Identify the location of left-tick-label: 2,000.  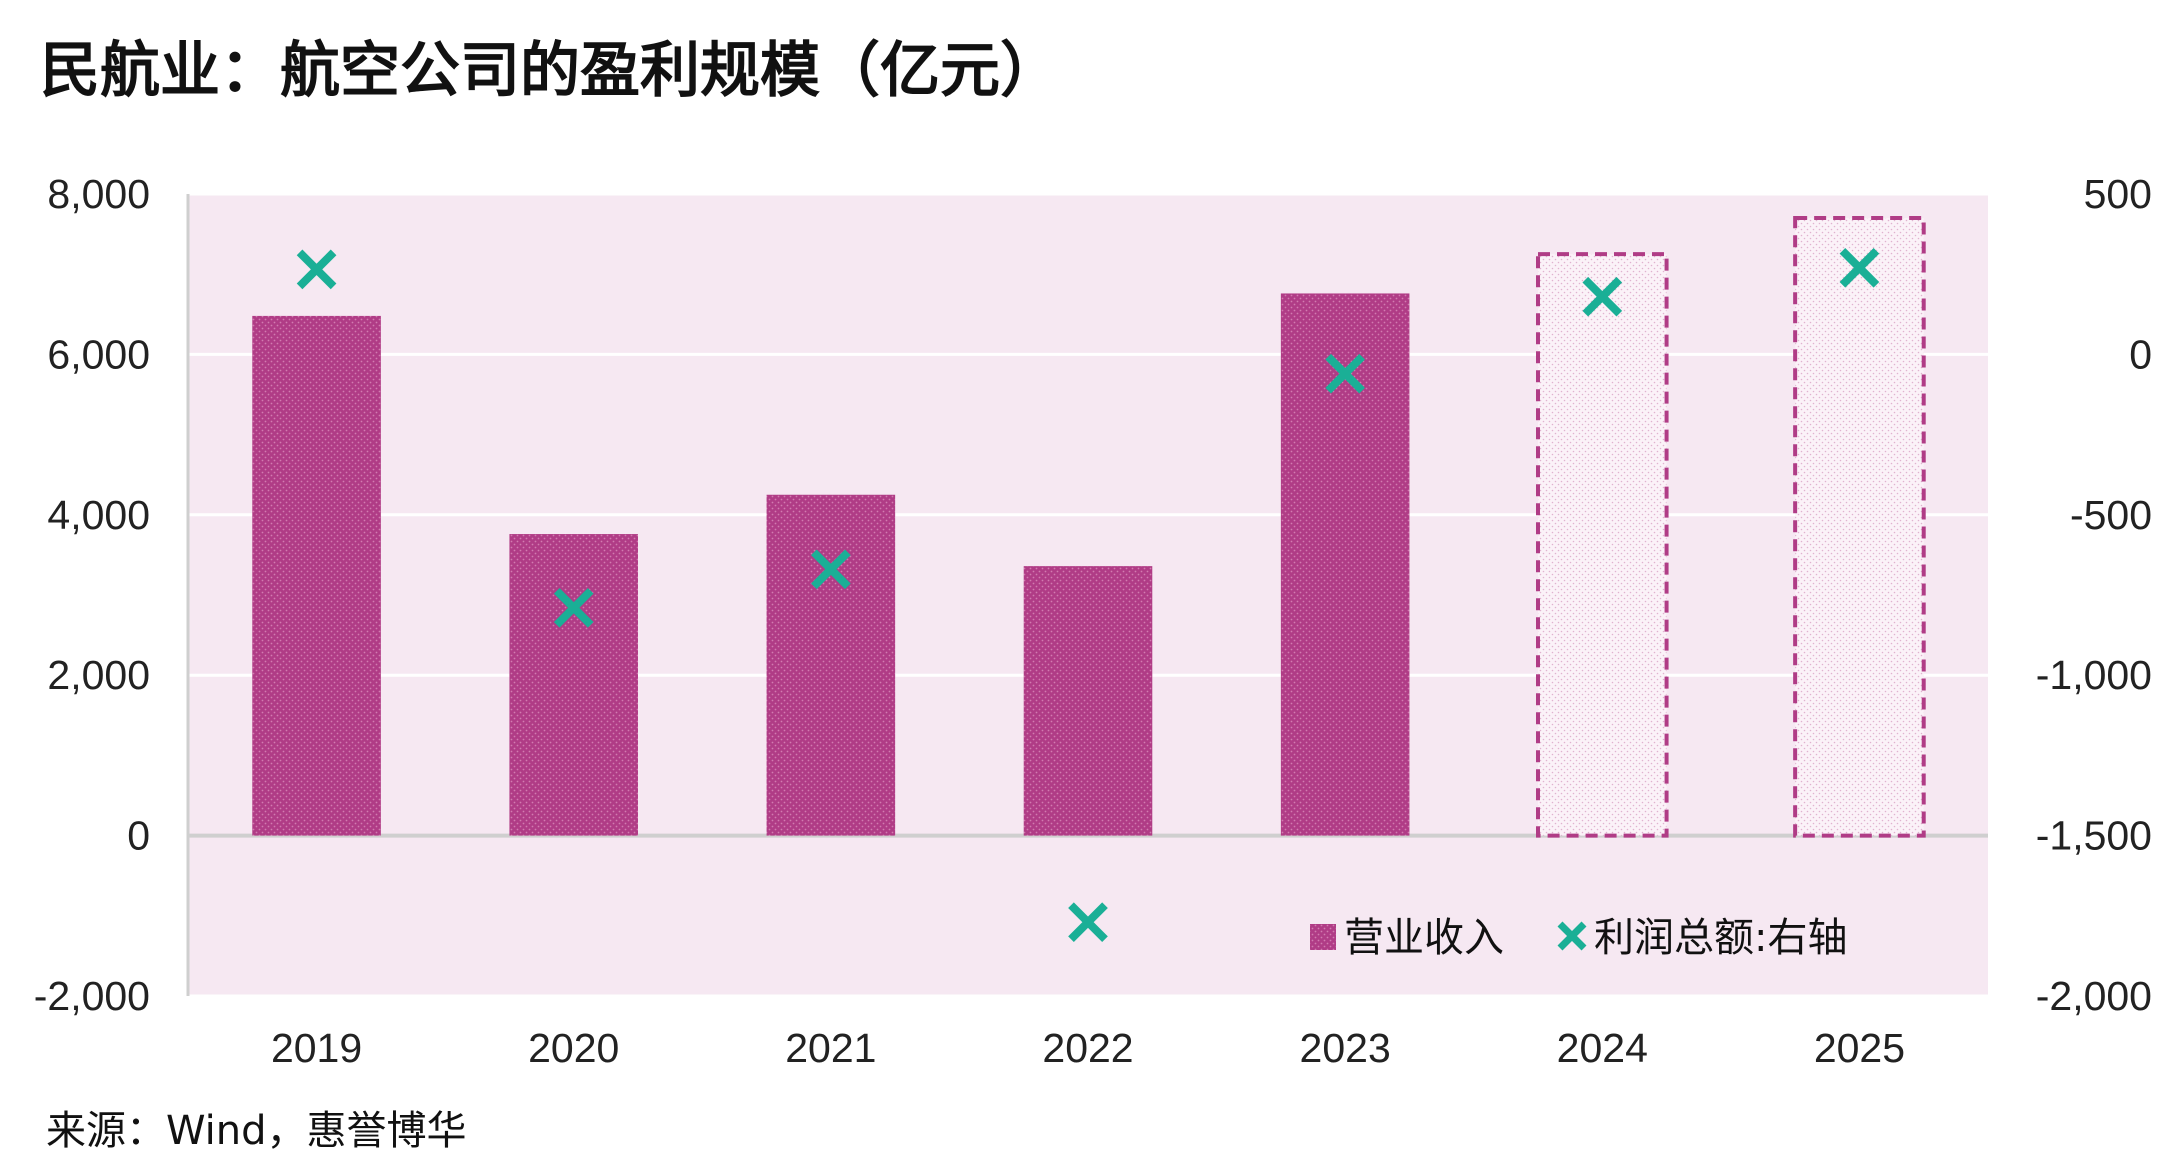
(98, 675).